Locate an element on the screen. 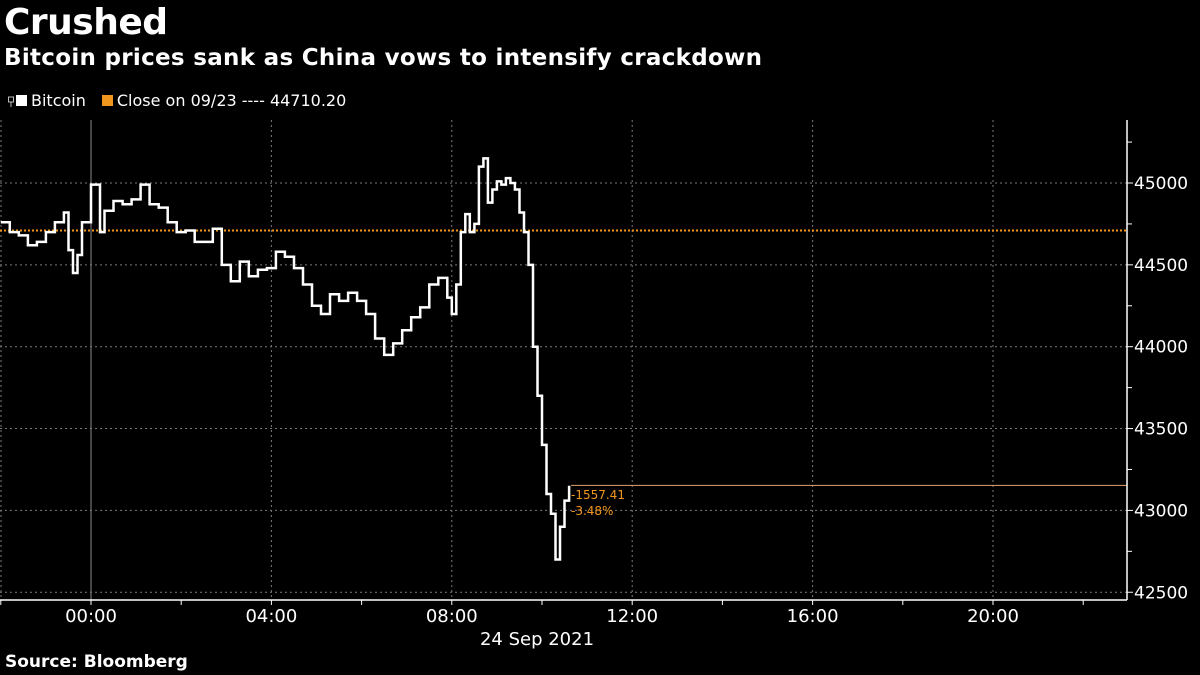 This screenshot has height=675, width=1200. legend-item-close: Close on 09/23 ---- 44710.20 is located at coordinates (224, 100).